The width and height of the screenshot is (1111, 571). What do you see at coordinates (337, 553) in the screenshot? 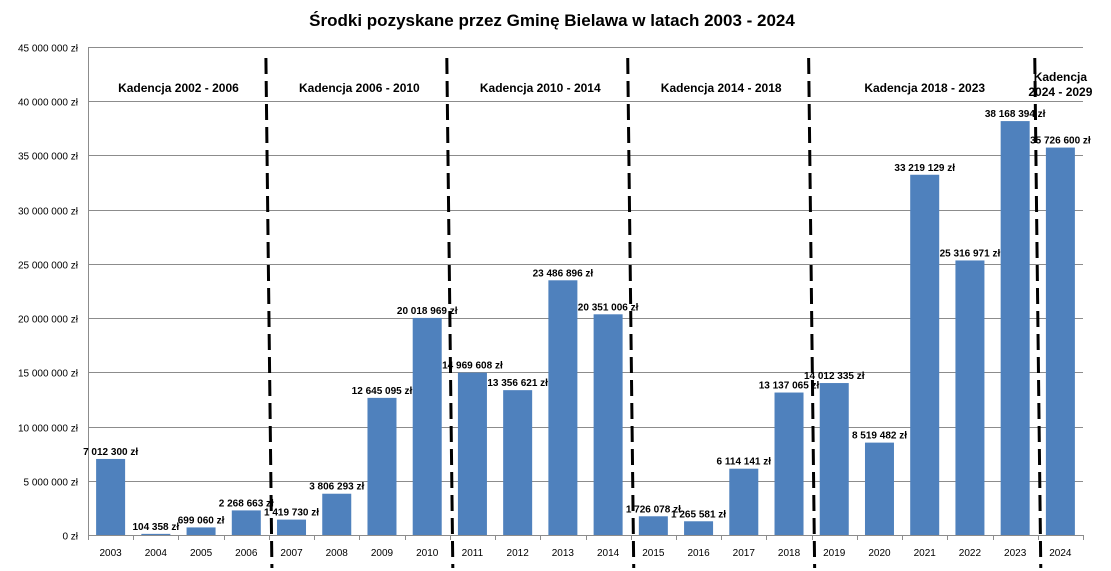
I see `x-tick-label: 2008` at bounding box center [337, 553].